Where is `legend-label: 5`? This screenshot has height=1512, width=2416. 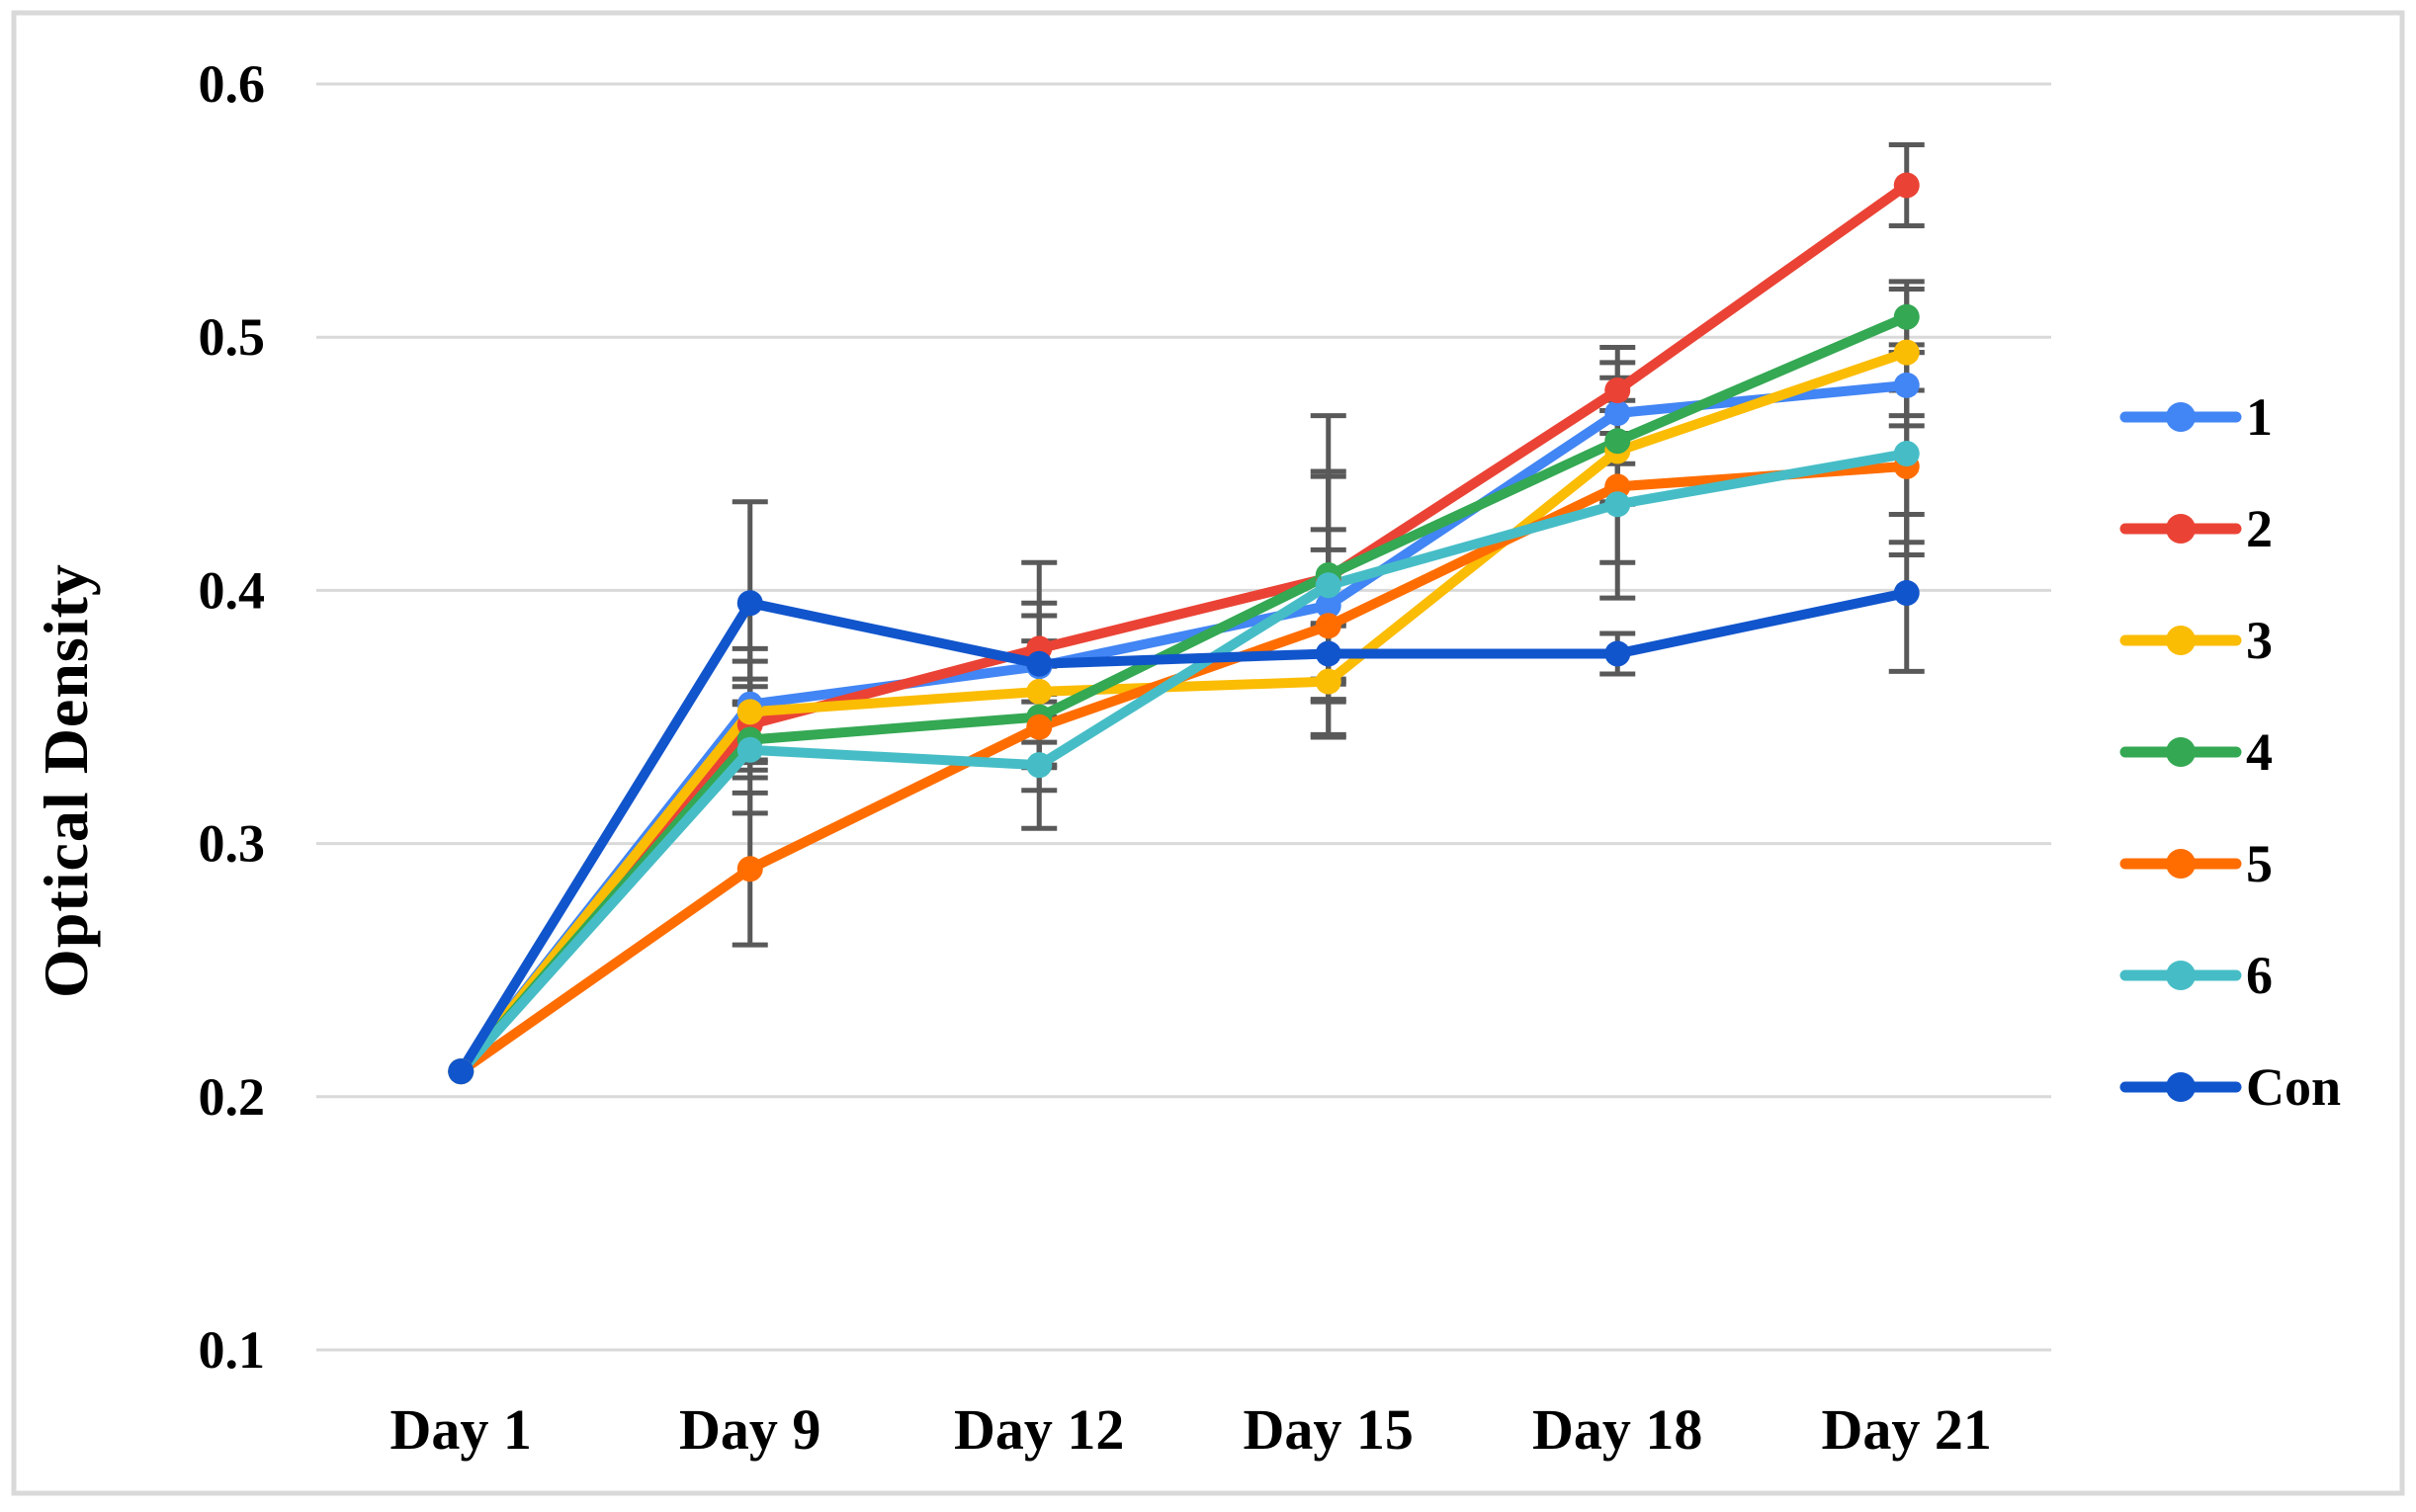 legend-label: 5 is located at coordinates (2259, 863).